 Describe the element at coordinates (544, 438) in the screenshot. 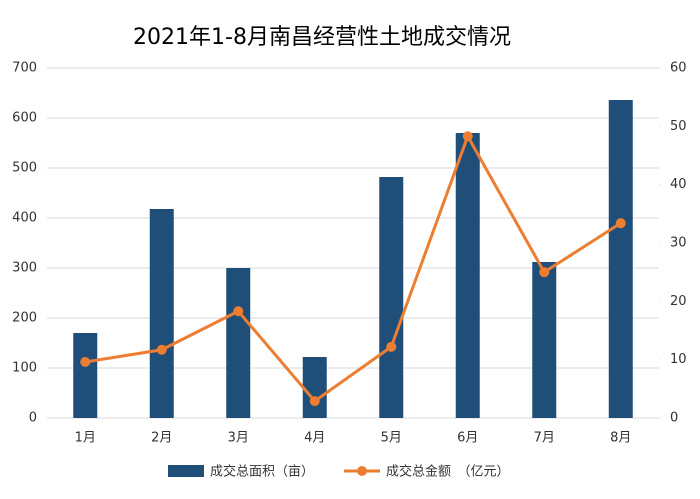

I see `x-tick-label: 7月` at that location.